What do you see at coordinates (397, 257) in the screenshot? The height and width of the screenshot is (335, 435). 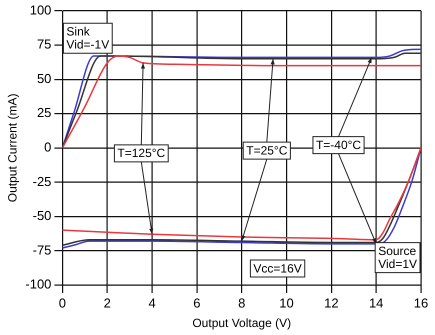 I see `annotation: Source Vid=1V` at bounding box center [397, 257].